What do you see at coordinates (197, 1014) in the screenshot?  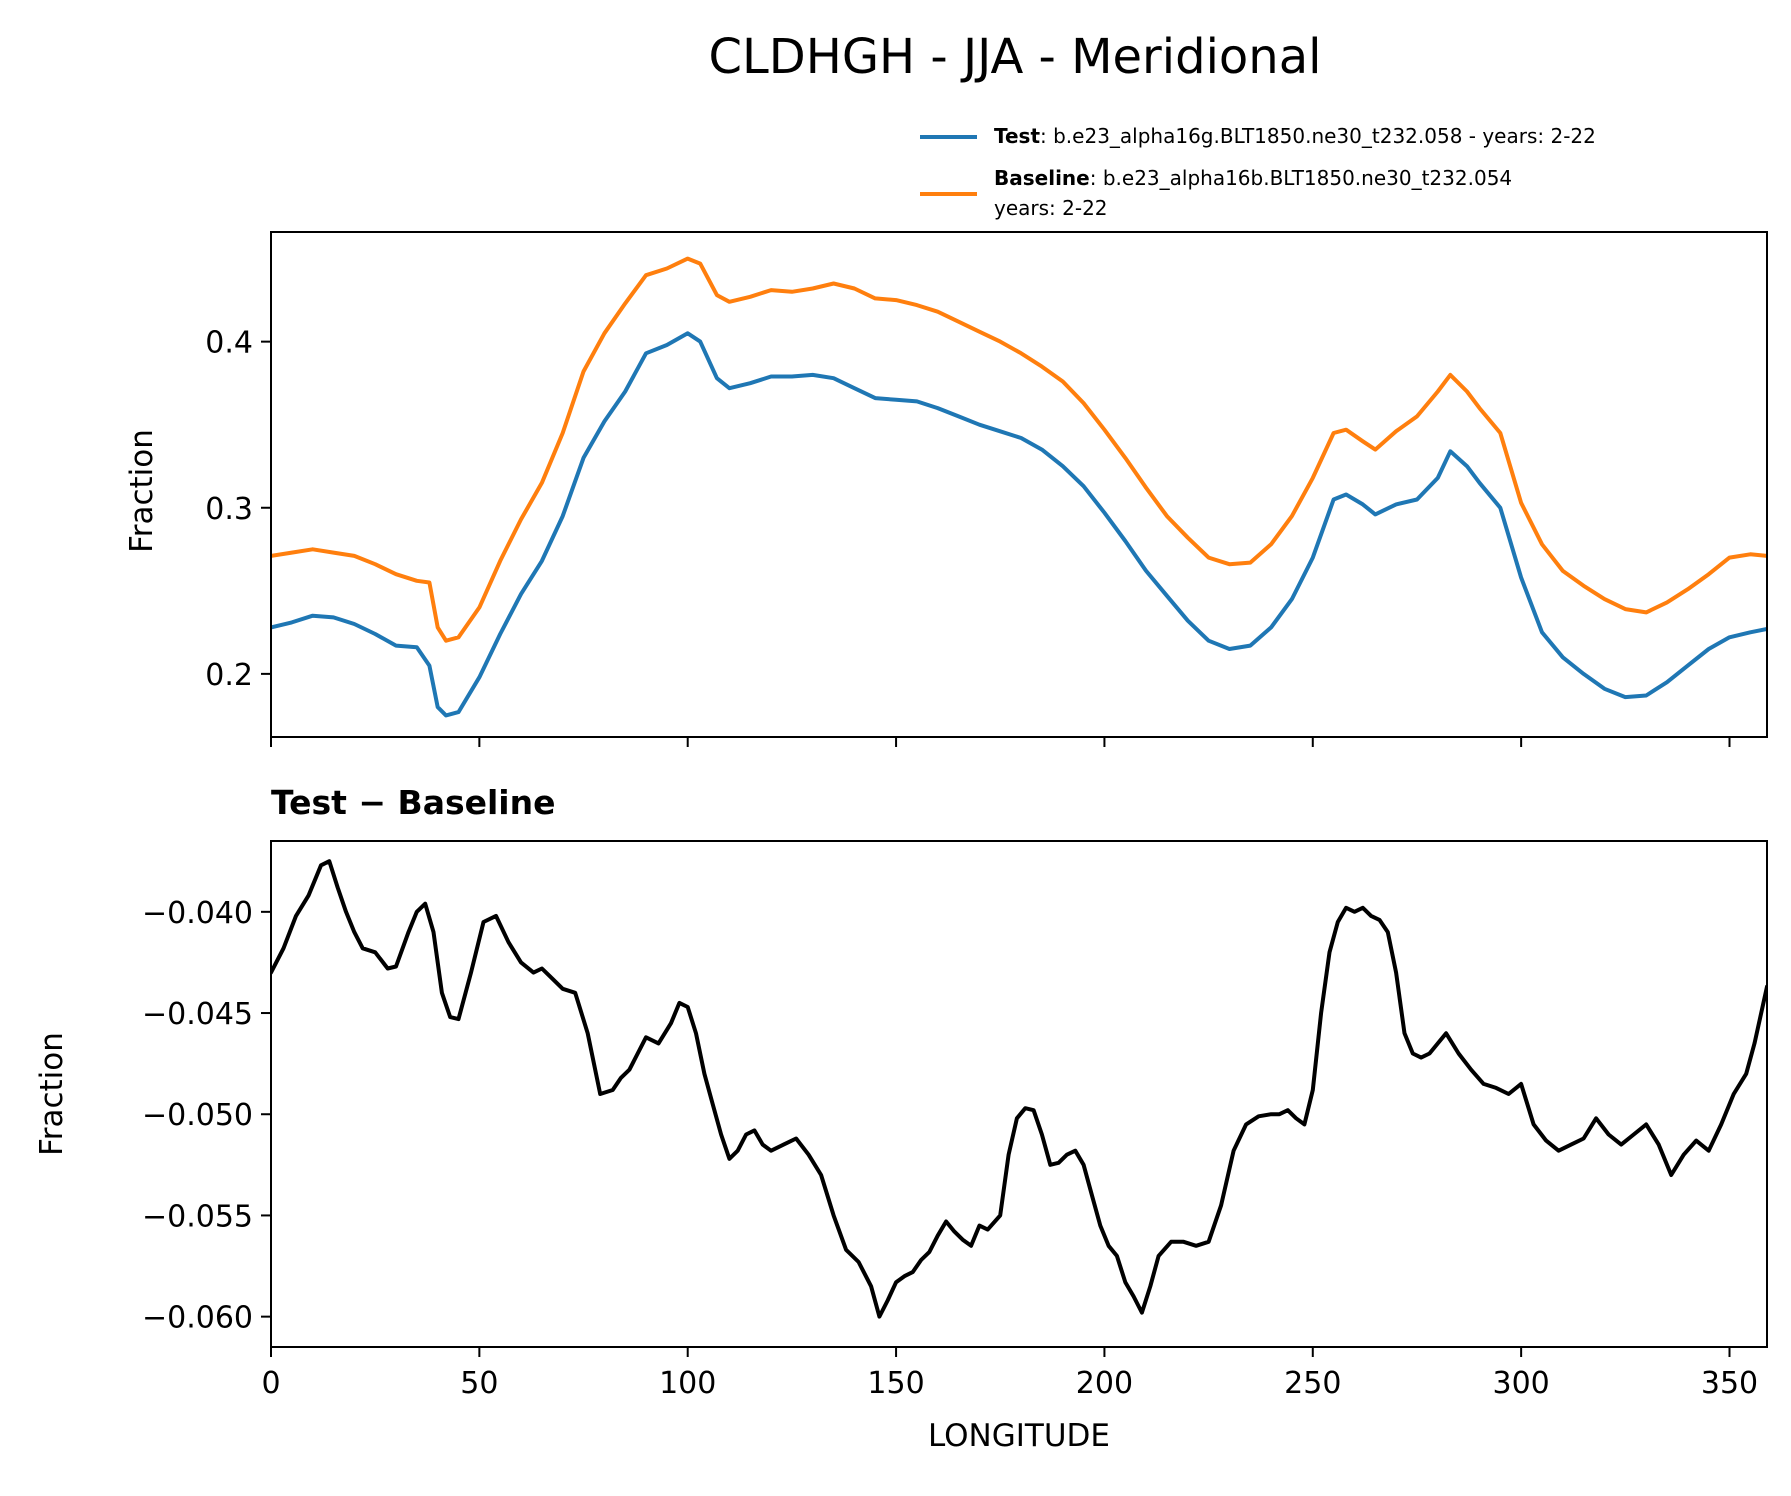 I see `bottom-y-tick-label: −0.045` at bounding box center [197, 1014].